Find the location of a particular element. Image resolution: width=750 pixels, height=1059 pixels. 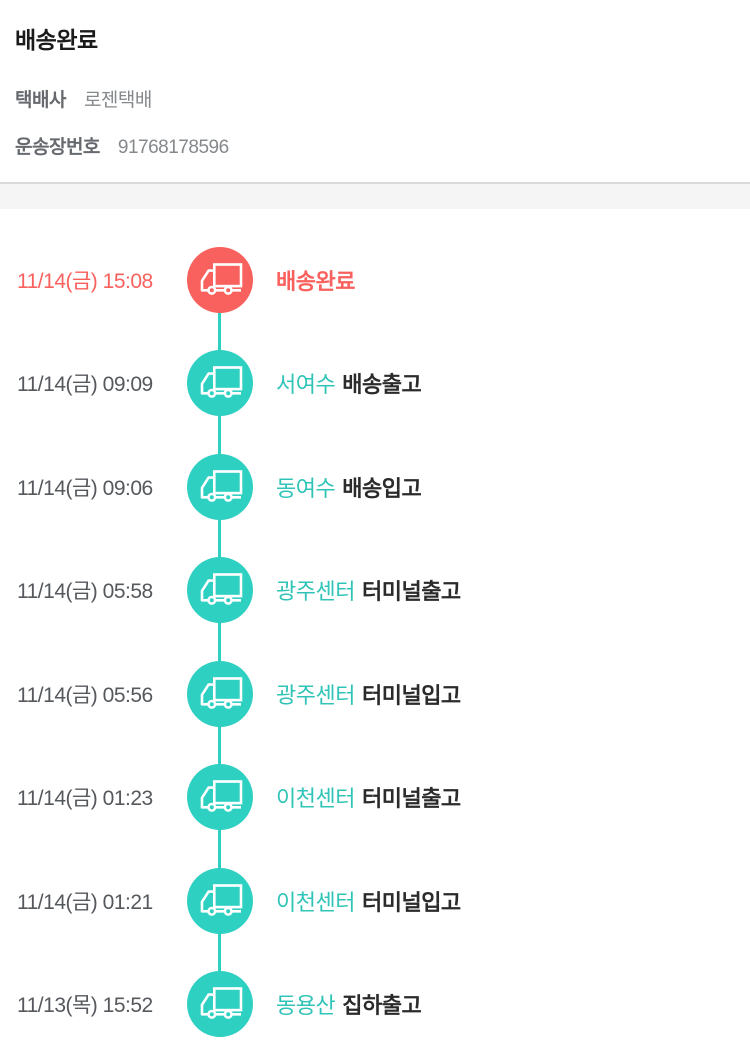

event-datetime: 11/13(목) 15:52 is located at coordinates (85, 1006).